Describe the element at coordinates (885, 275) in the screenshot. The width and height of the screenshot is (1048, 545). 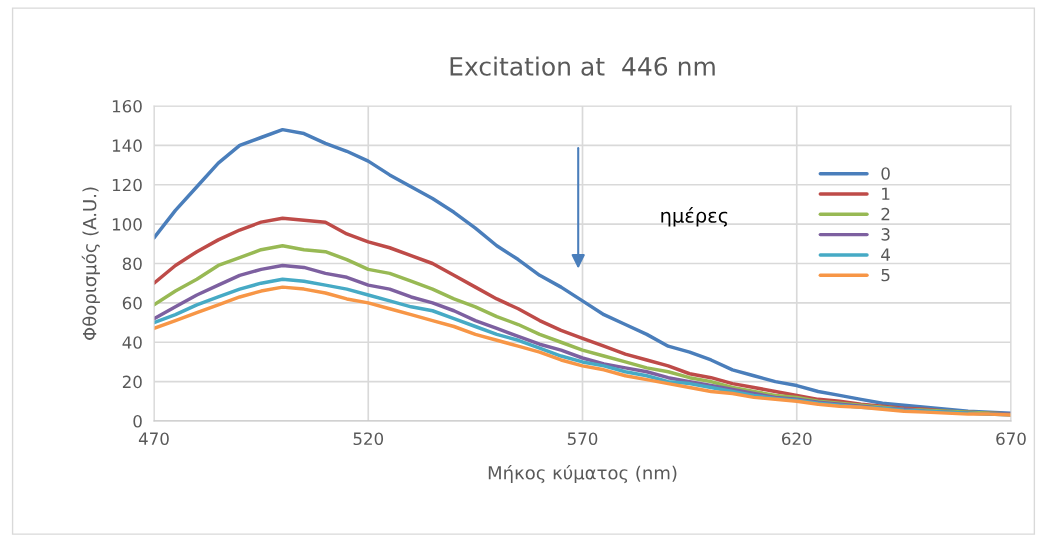
I see `legend-label: 5` at that location.